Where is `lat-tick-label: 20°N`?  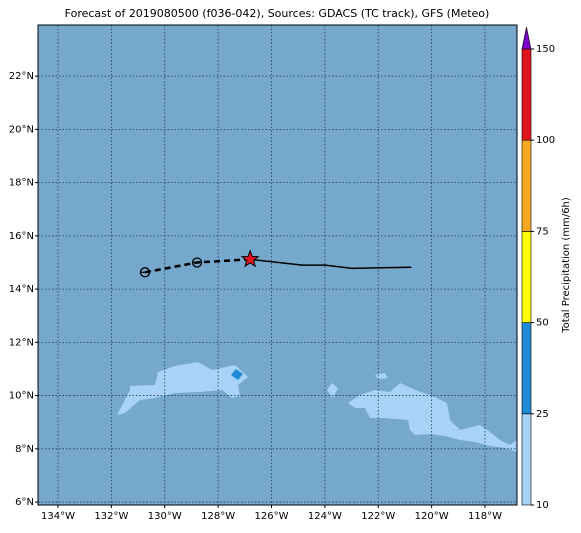 lat-tick-label: 20°N is located at coordinates (21, 129).